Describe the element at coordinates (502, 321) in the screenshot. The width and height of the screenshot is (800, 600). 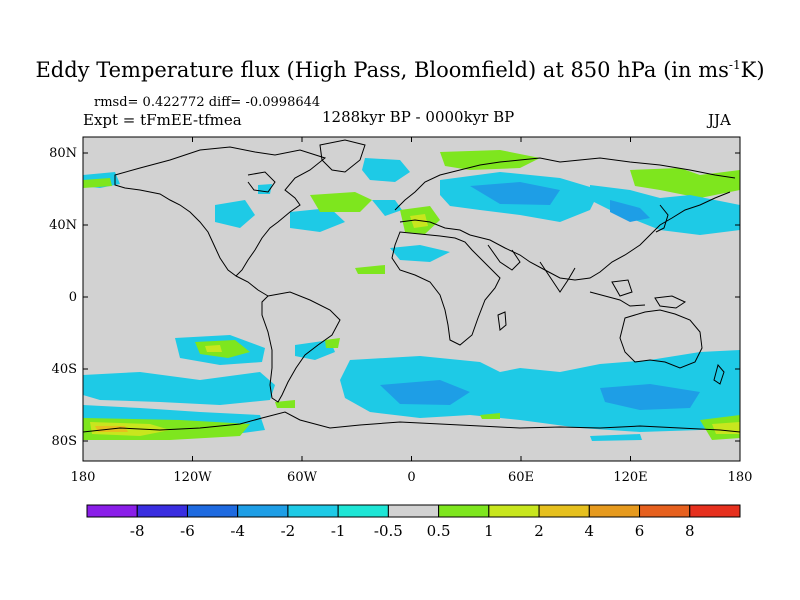
I see `coastline-madagascar` at that location.